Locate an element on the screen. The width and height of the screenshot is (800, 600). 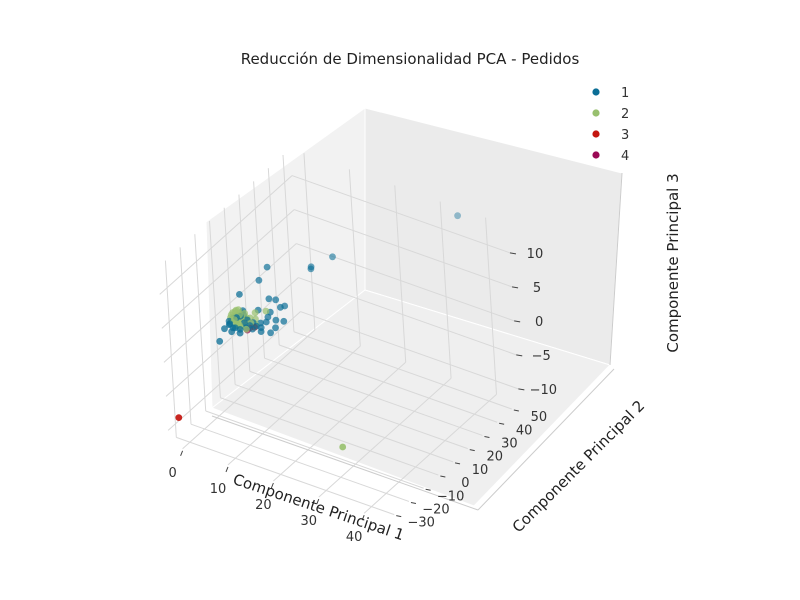
x-tick-label: 30 is located at coordinates (309, 521).